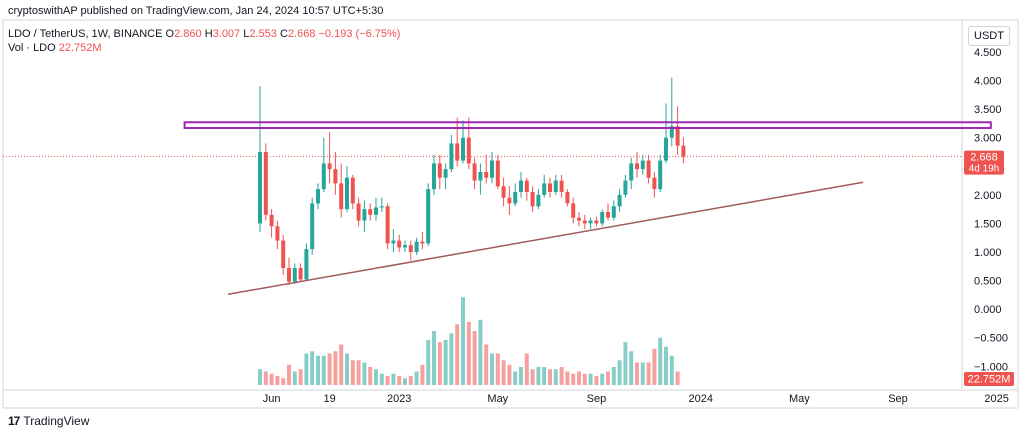 Image resolution: width=1024 pixels, height=436 pixels. I want to click on volume-histogram, so click(469, 341).